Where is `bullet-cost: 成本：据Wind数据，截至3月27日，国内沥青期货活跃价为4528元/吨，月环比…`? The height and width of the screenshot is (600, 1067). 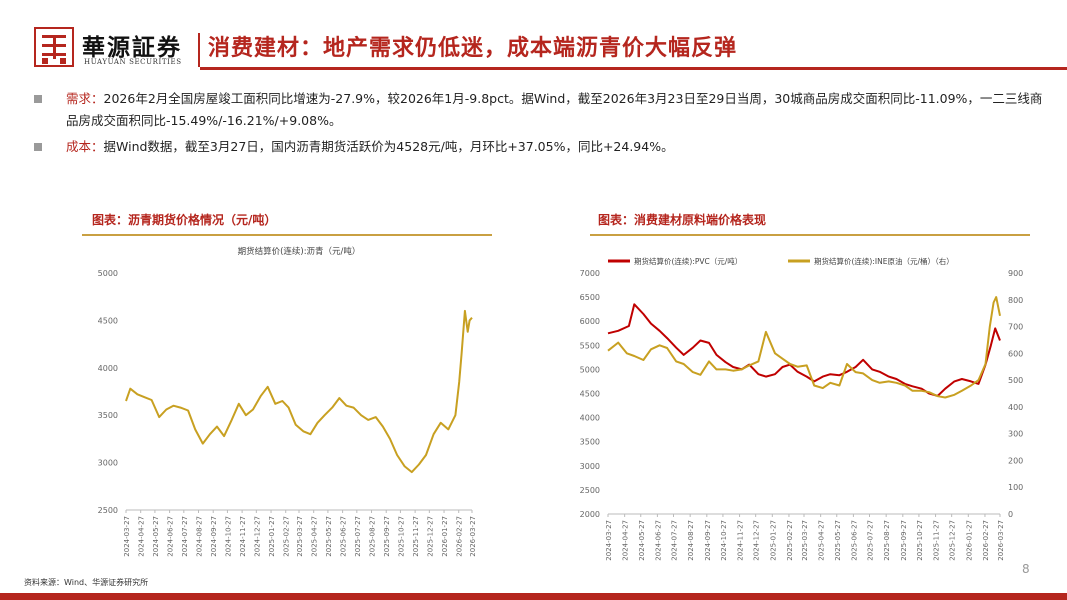
bullet-cost: 成本：据Wind数据，截至3月27日，国内沥青期货活跃价为4528元/吨，月环比… is located at coordinates (539, 147).